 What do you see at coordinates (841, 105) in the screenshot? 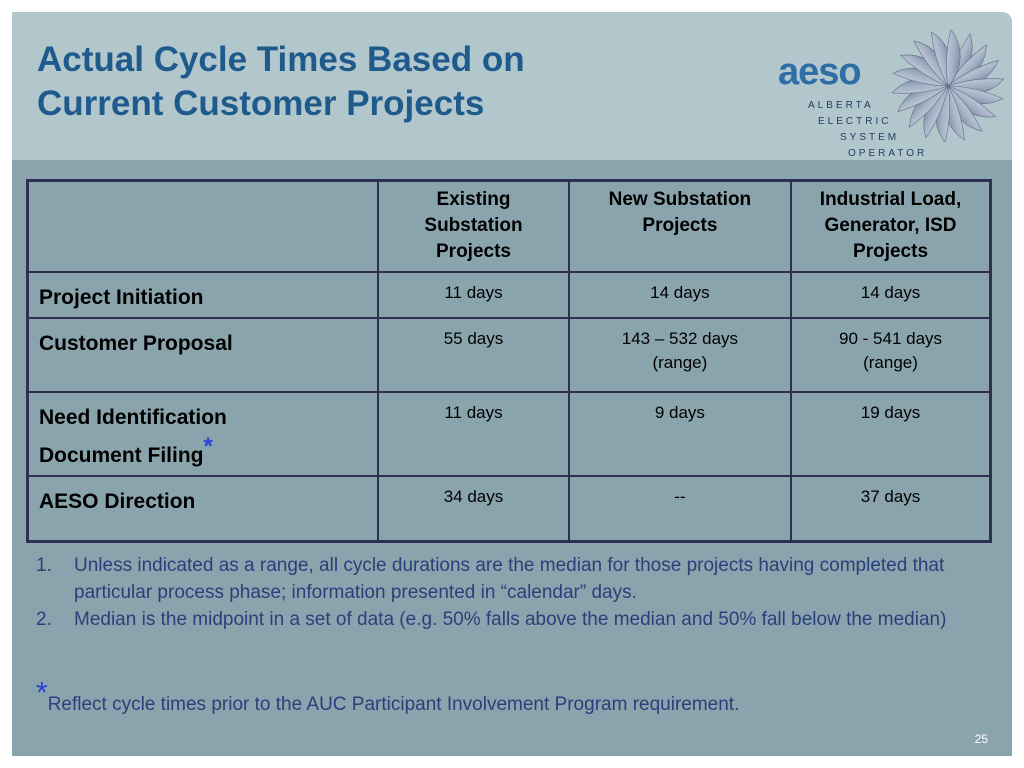
I see `logo-line-alberta: ALBERTA` at bounding box center [841, 105].